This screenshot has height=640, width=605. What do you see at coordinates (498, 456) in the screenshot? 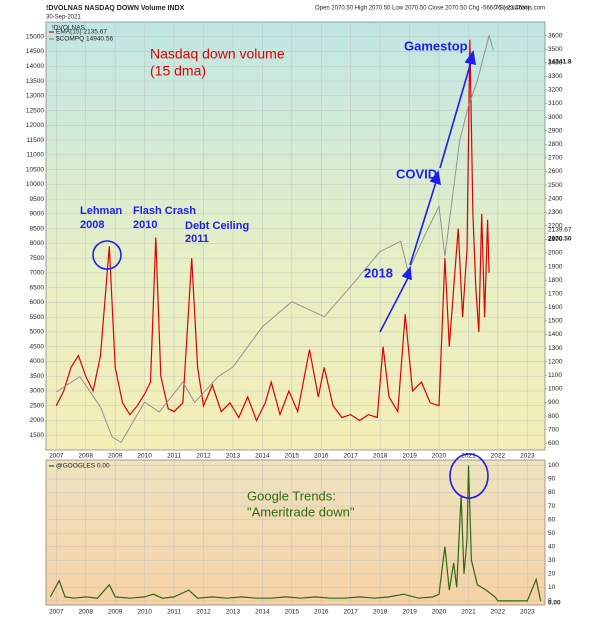
I see `x-tick-label: 2022` at bounding box center [498, 456].